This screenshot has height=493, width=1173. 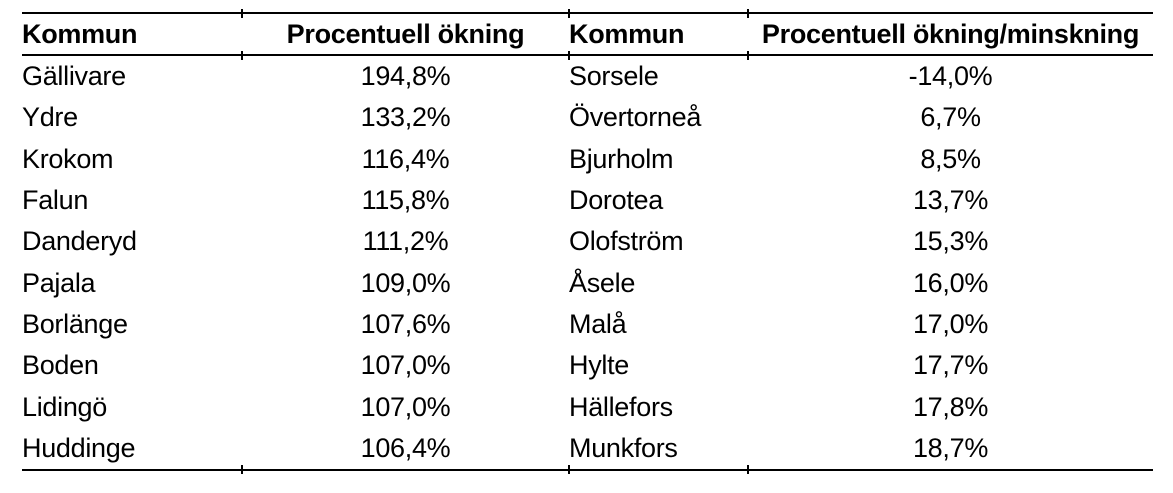 I want to click on right-value-header: Procentuell ökning/minskning, so click(x=950, y=34).